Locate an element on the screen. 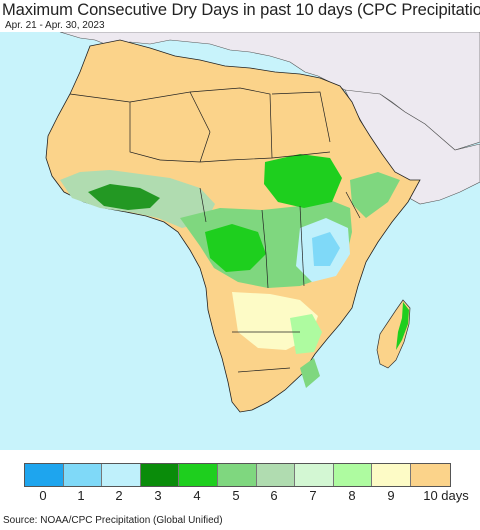 The width and height of the screenshot is (480, 530). legend-label-4: 4 is located at coordinates (197, 495).